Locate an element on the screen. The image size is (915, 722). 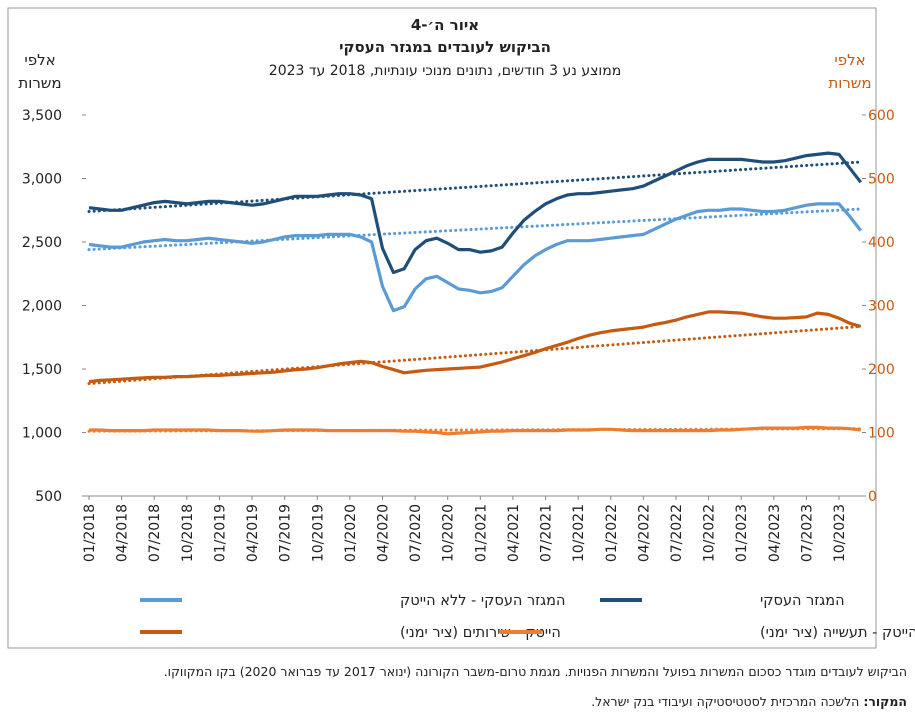
x-tick-label: 10/2023 is located at coordinates (840, 533).